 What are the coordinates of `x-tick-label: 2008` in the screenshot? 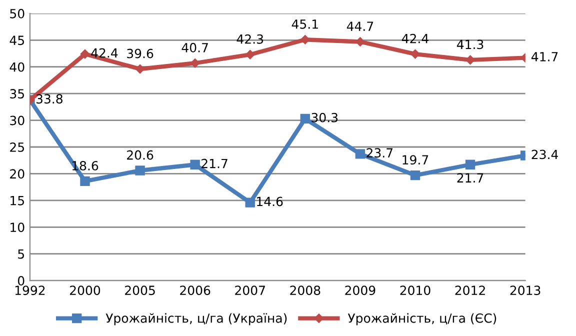 It's located at (305, 291).